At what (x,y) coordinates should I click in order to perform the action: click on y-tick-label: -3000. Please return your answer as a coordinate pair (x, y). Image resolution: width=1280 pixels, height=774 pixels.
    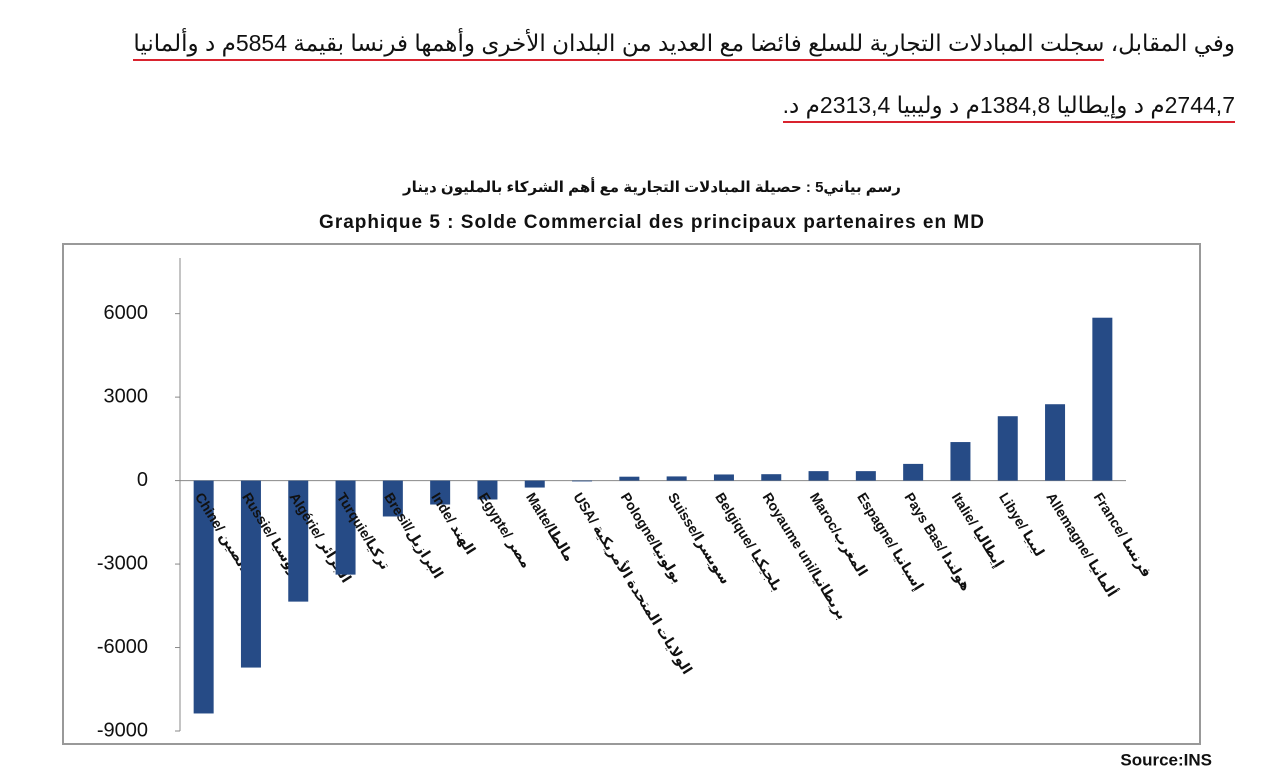
    Looking at the image, I should click on (122, 563).